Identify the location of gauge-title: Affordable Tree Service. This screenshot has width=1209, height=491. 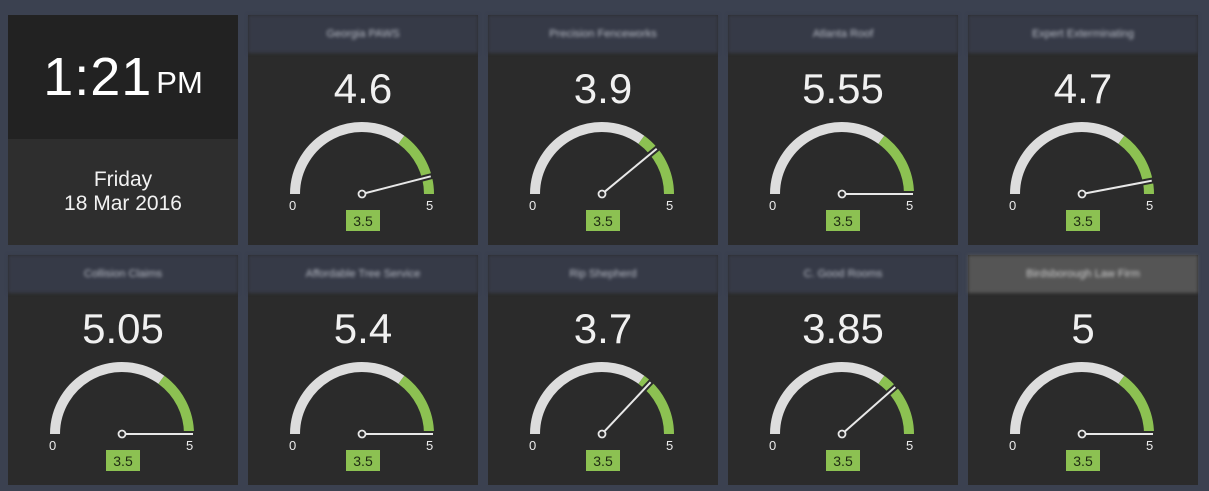
(363, 274).